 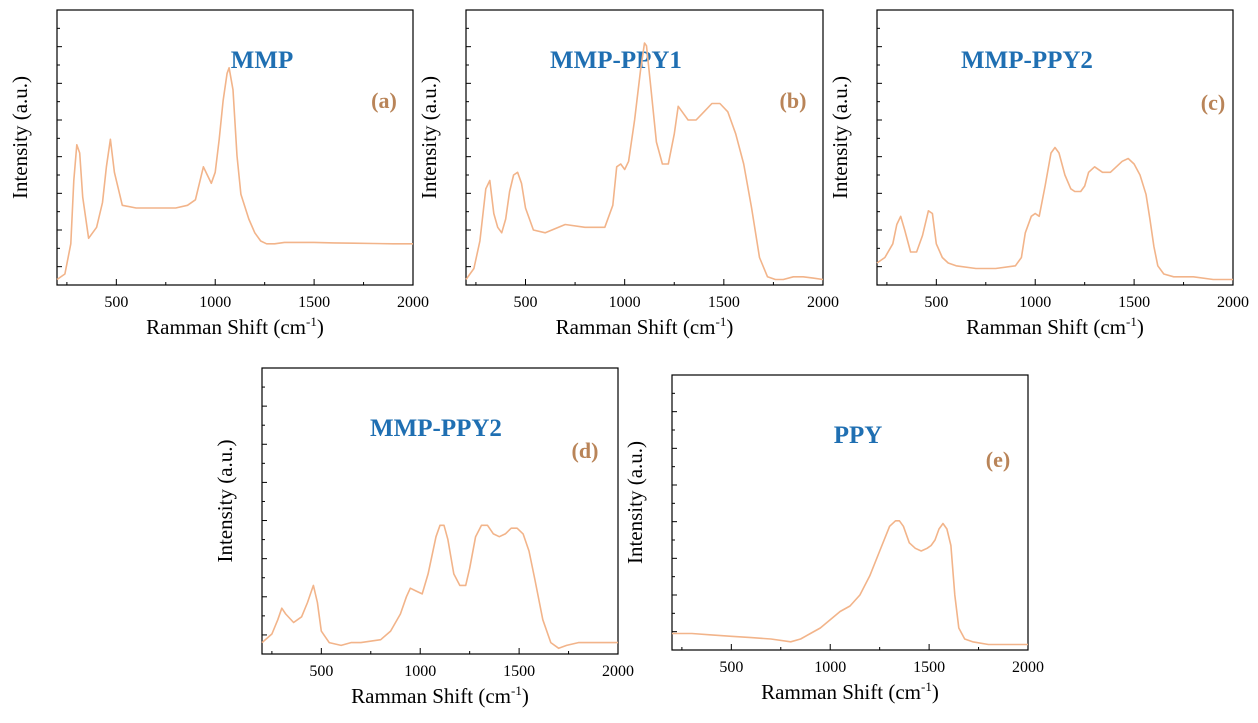 What do you see at coordinates (998, 459) in the screenshot?
I see `panel-label: (e)` at bounding box center [998, 459].